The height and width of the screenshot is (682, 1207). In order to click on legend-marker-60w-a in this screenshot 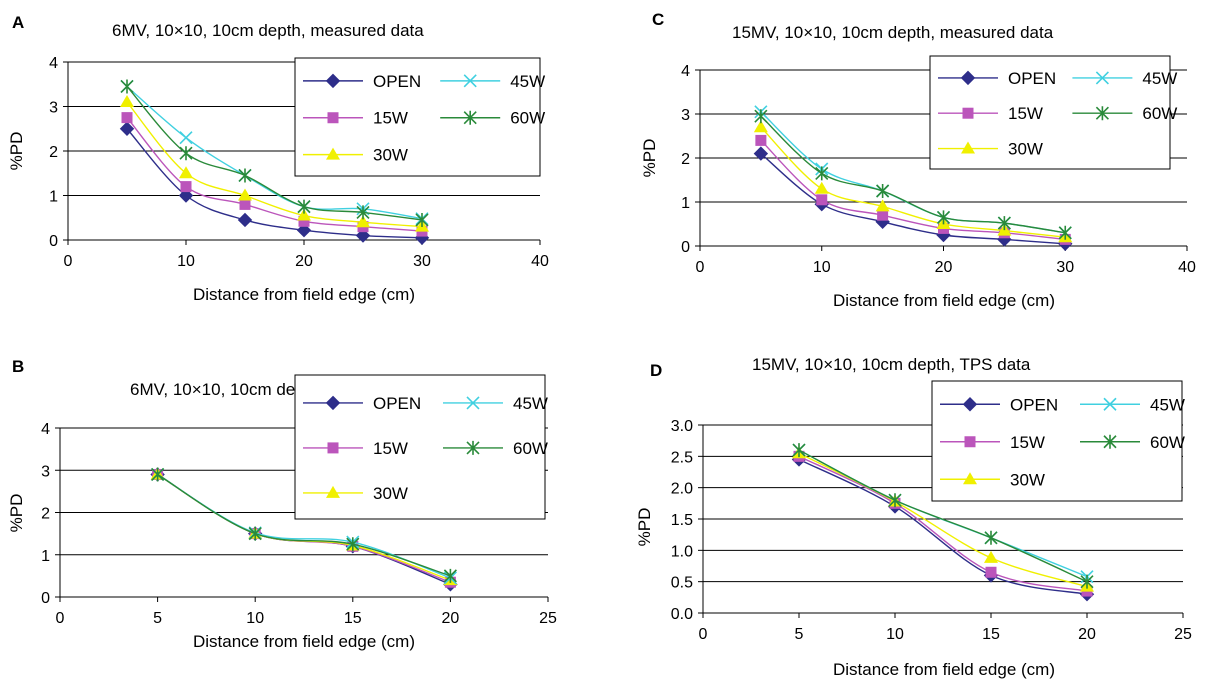, I will do `click(470, 117)`.